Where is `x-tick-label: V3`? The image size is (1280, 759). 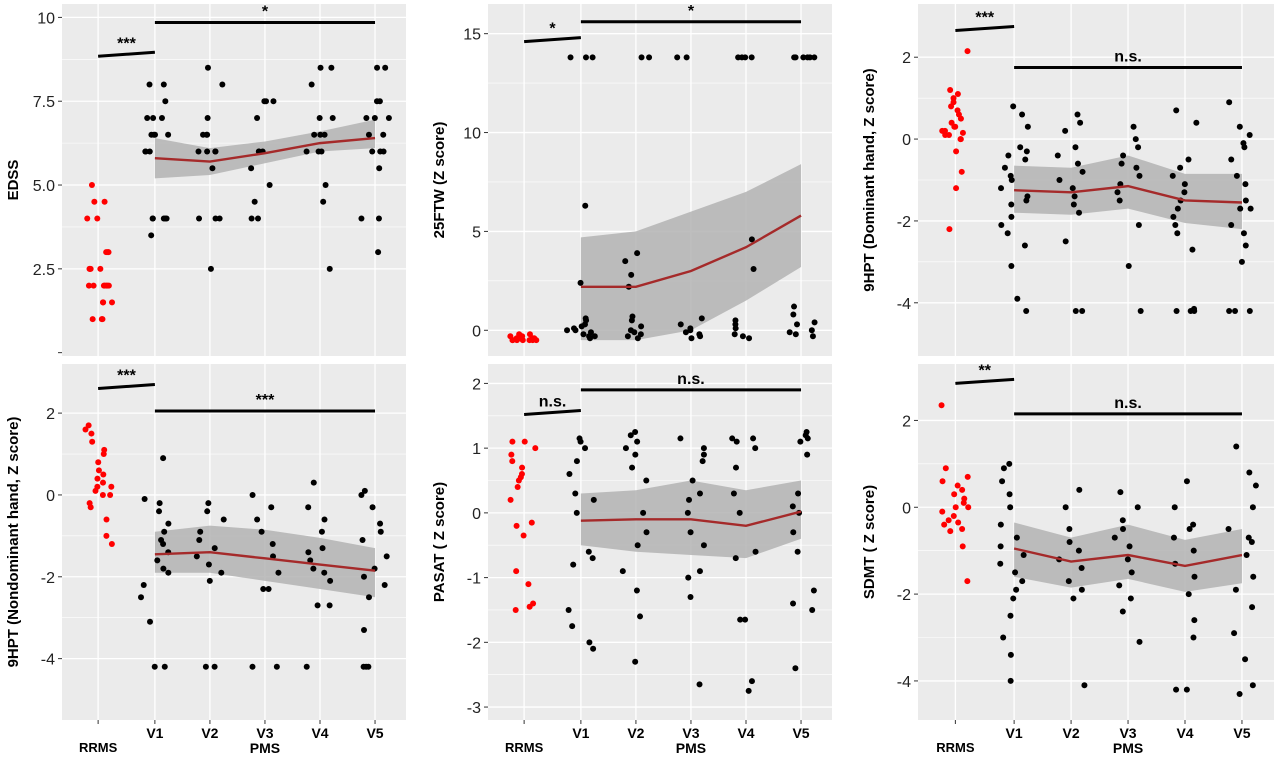
x-tick-label: V3 is located at coordinates (690, 733).